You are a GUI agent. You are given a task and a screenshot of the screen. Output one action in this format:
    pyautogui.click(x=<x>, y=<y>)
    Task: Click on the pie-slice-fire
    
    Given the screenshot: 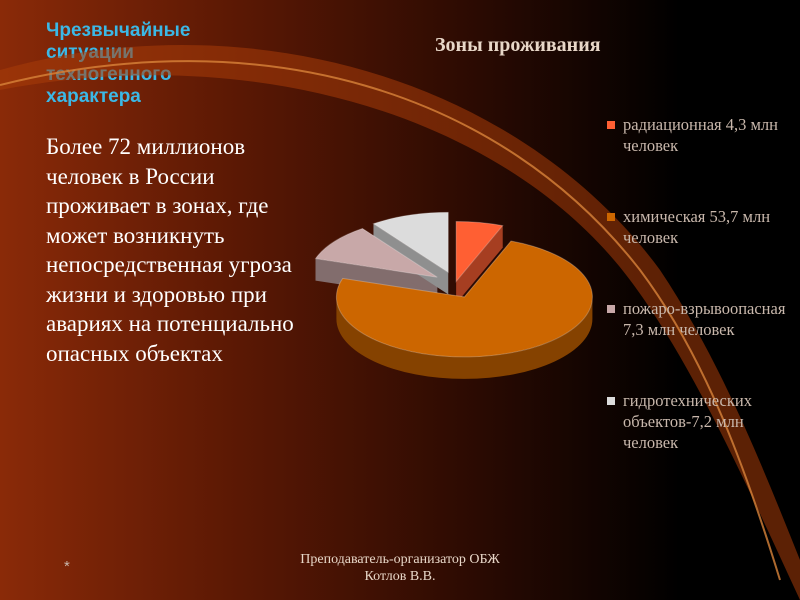 What is the action you would take?
    pyautogui.click(x=376, y=252)
    